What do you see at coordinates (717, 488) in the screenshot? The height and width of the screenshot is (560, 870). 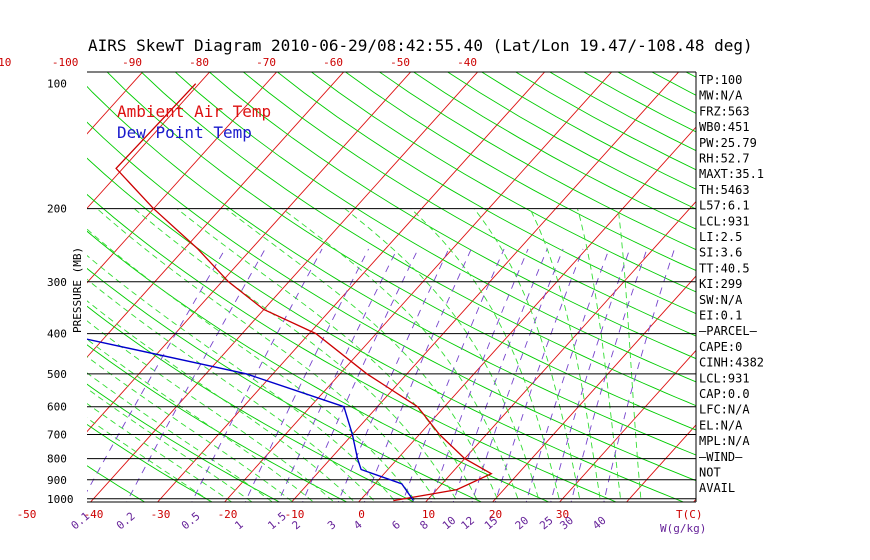 I see `index-label: AVAIL` at bounding box center [717, 488].